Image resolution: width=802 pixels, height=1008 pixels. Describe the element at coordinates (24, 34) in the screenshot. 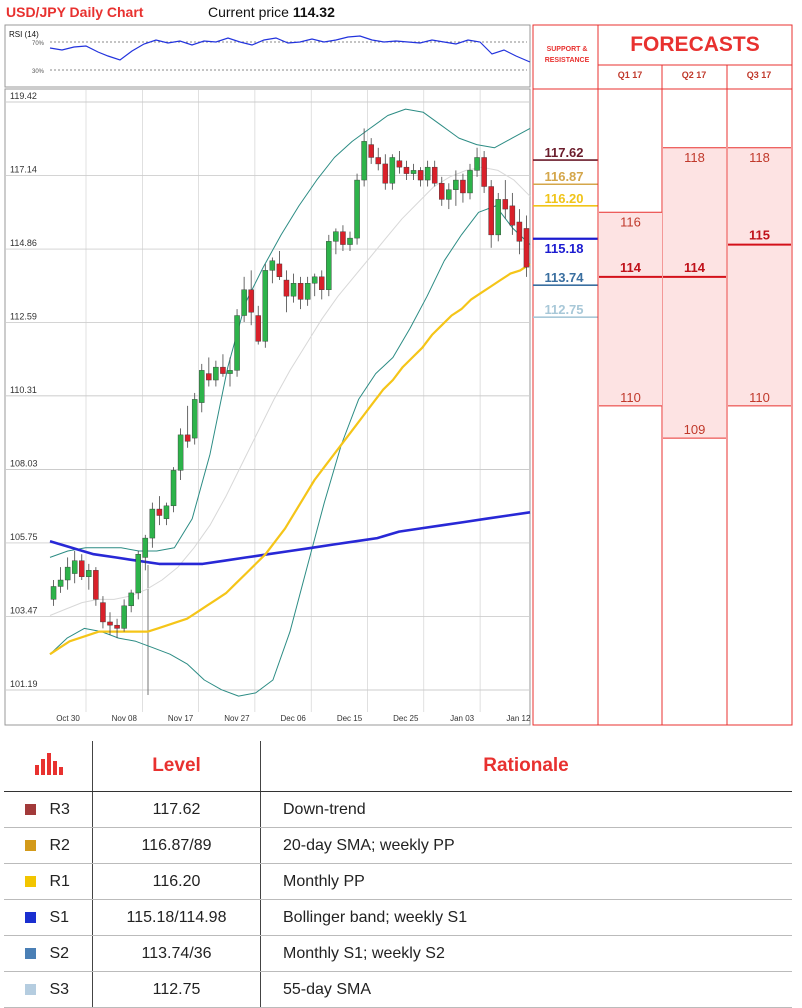

I see `rsi-label: RSI (14)` at that location.